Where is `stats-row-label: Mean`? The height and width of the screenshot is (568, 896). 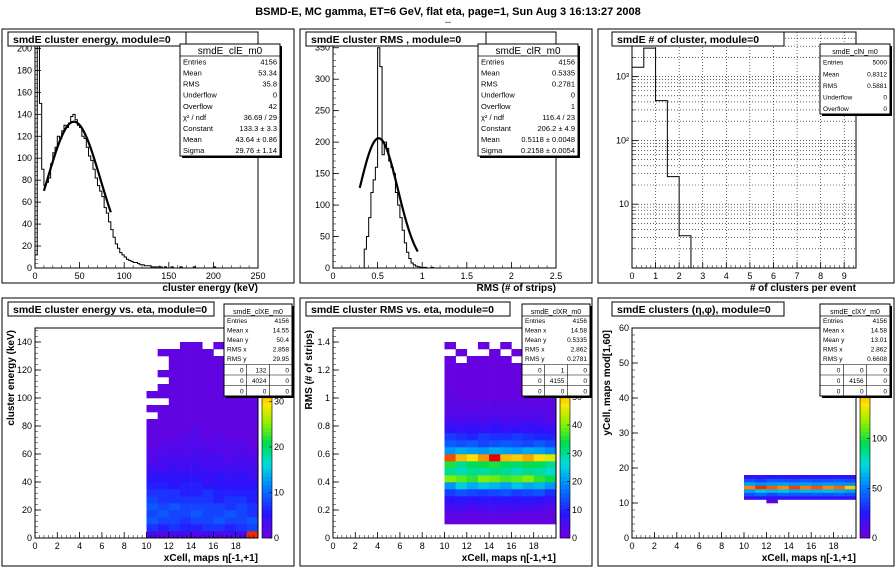 stats-row-label: Mean is located at coordinates (831, 74).